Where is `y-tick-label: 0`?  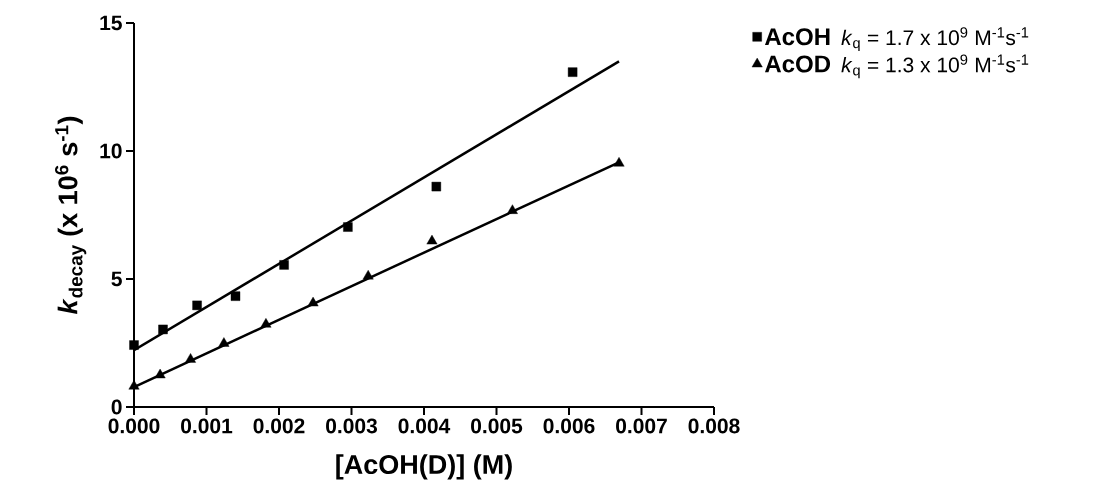
y-tick-label: 0 is located at coordinates (116, 407).